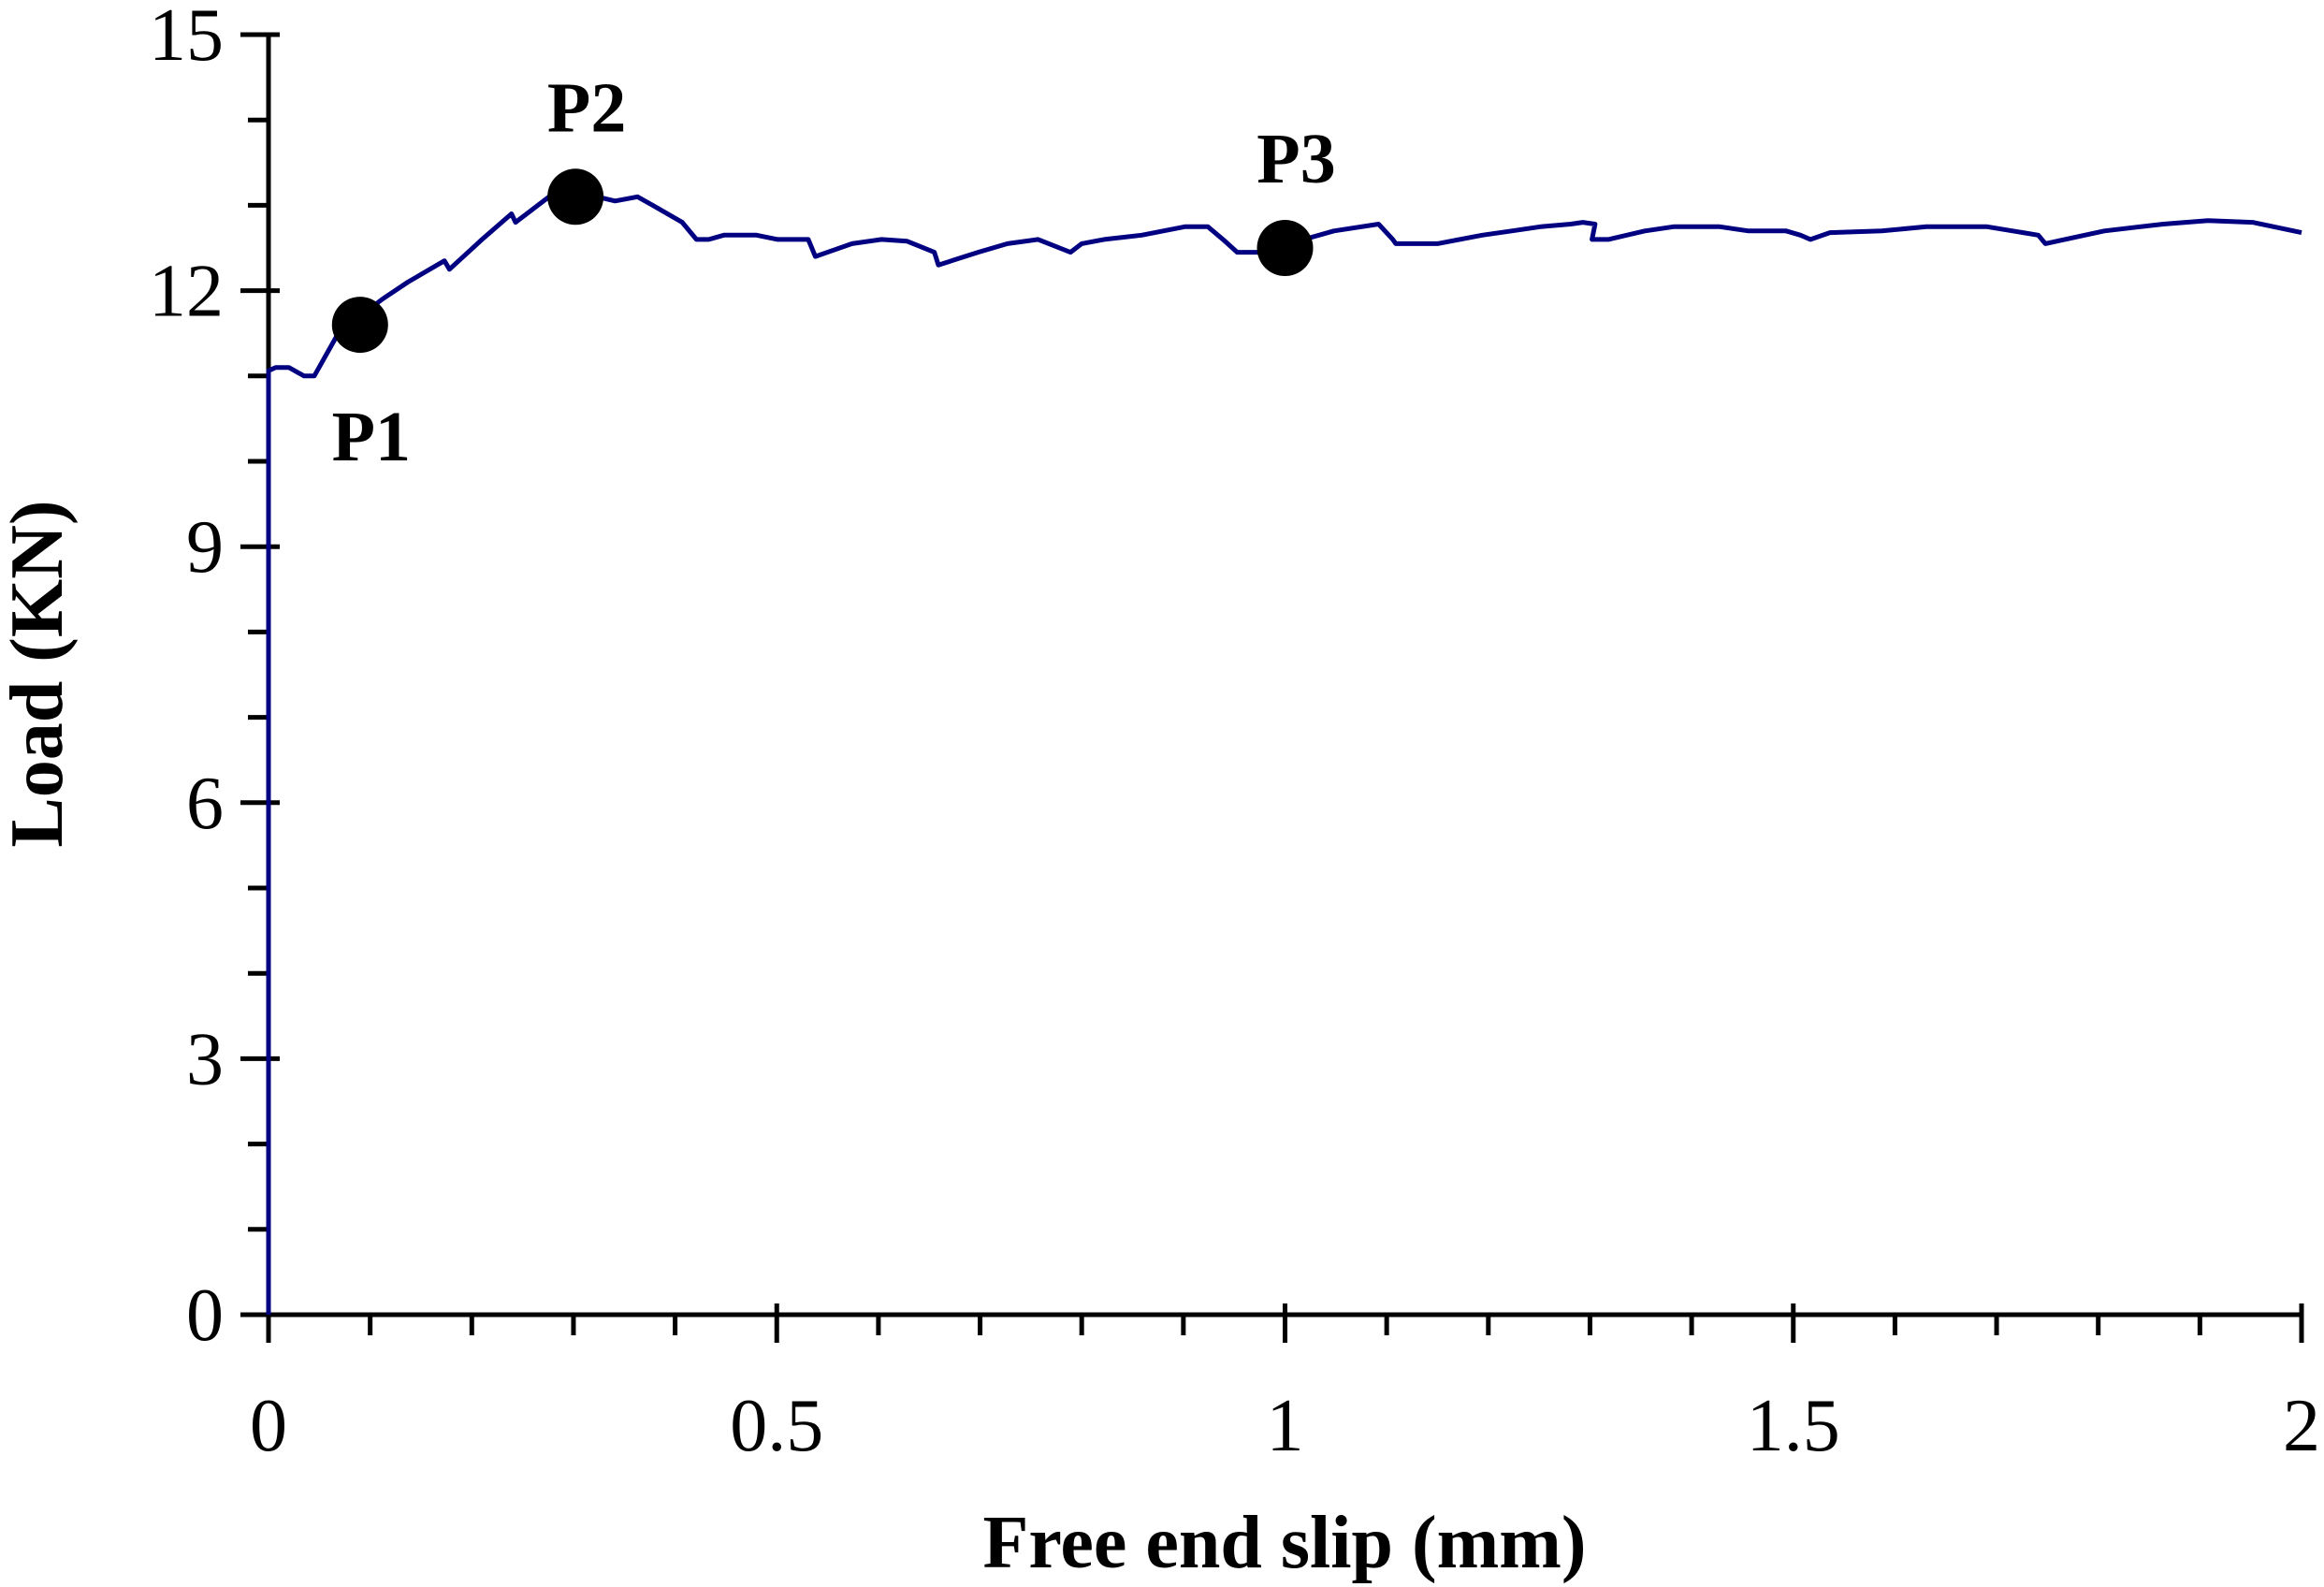  I want to click on y-tick-label: 15, so click(187, 38).